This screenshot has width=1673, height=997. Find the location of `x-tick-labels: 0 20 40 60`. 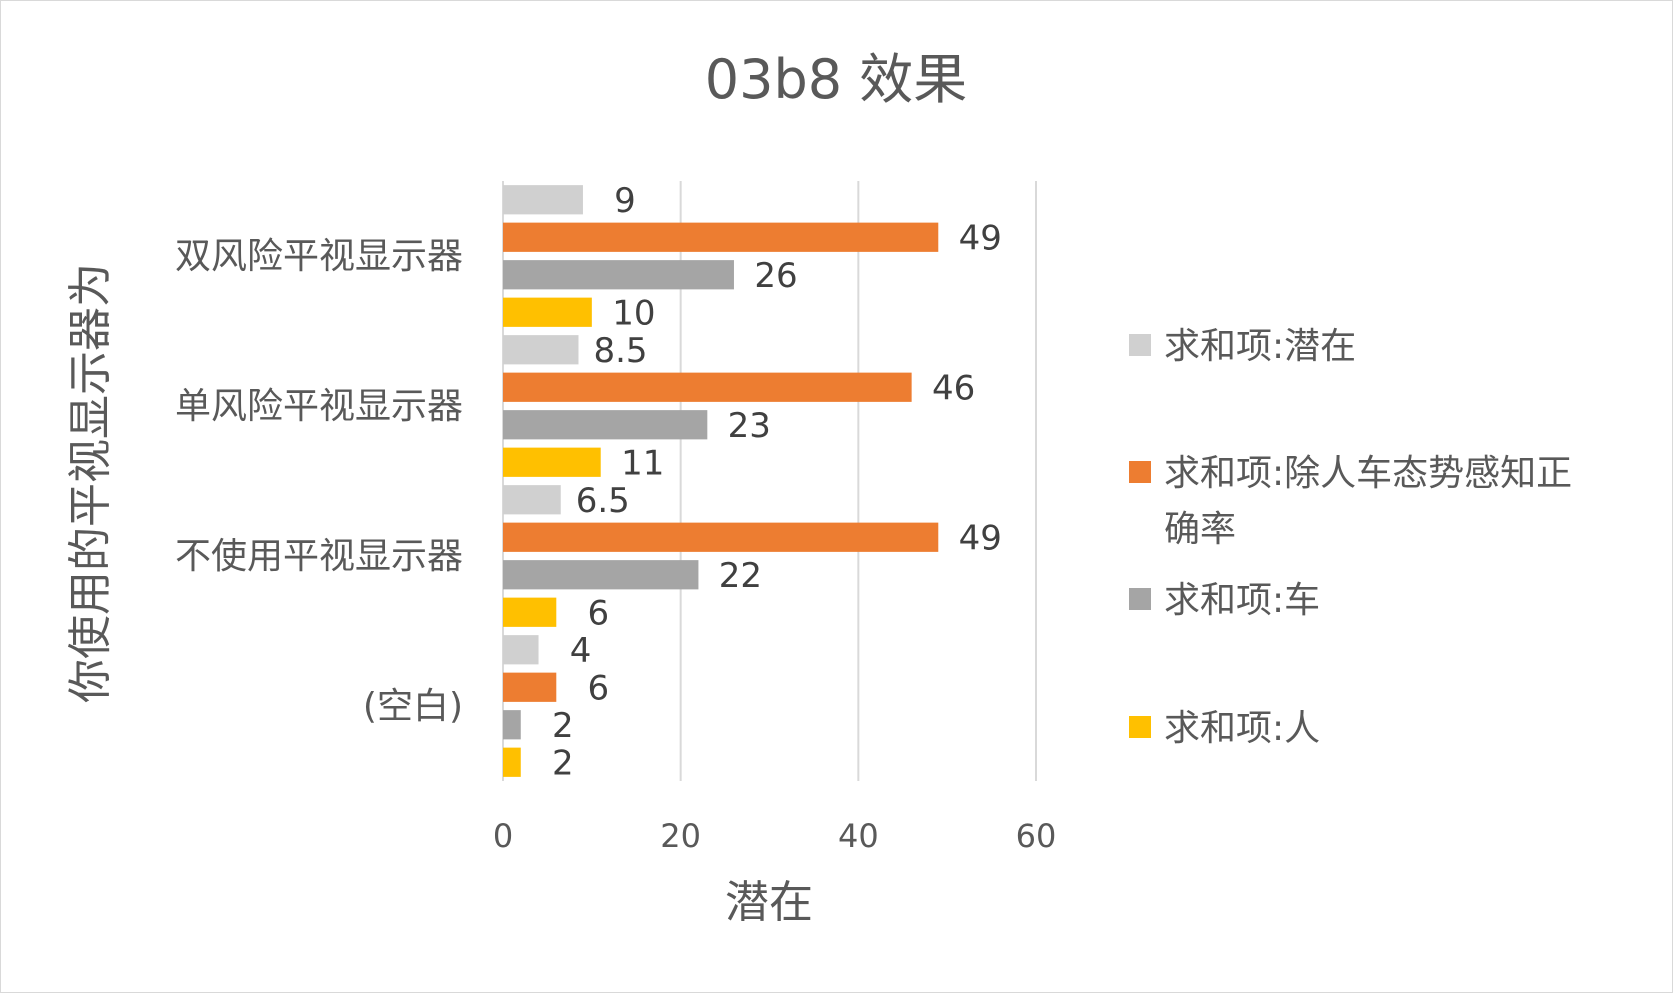

x-tick-labels: 0 20 40 60 is located at coordinates (775, 836).